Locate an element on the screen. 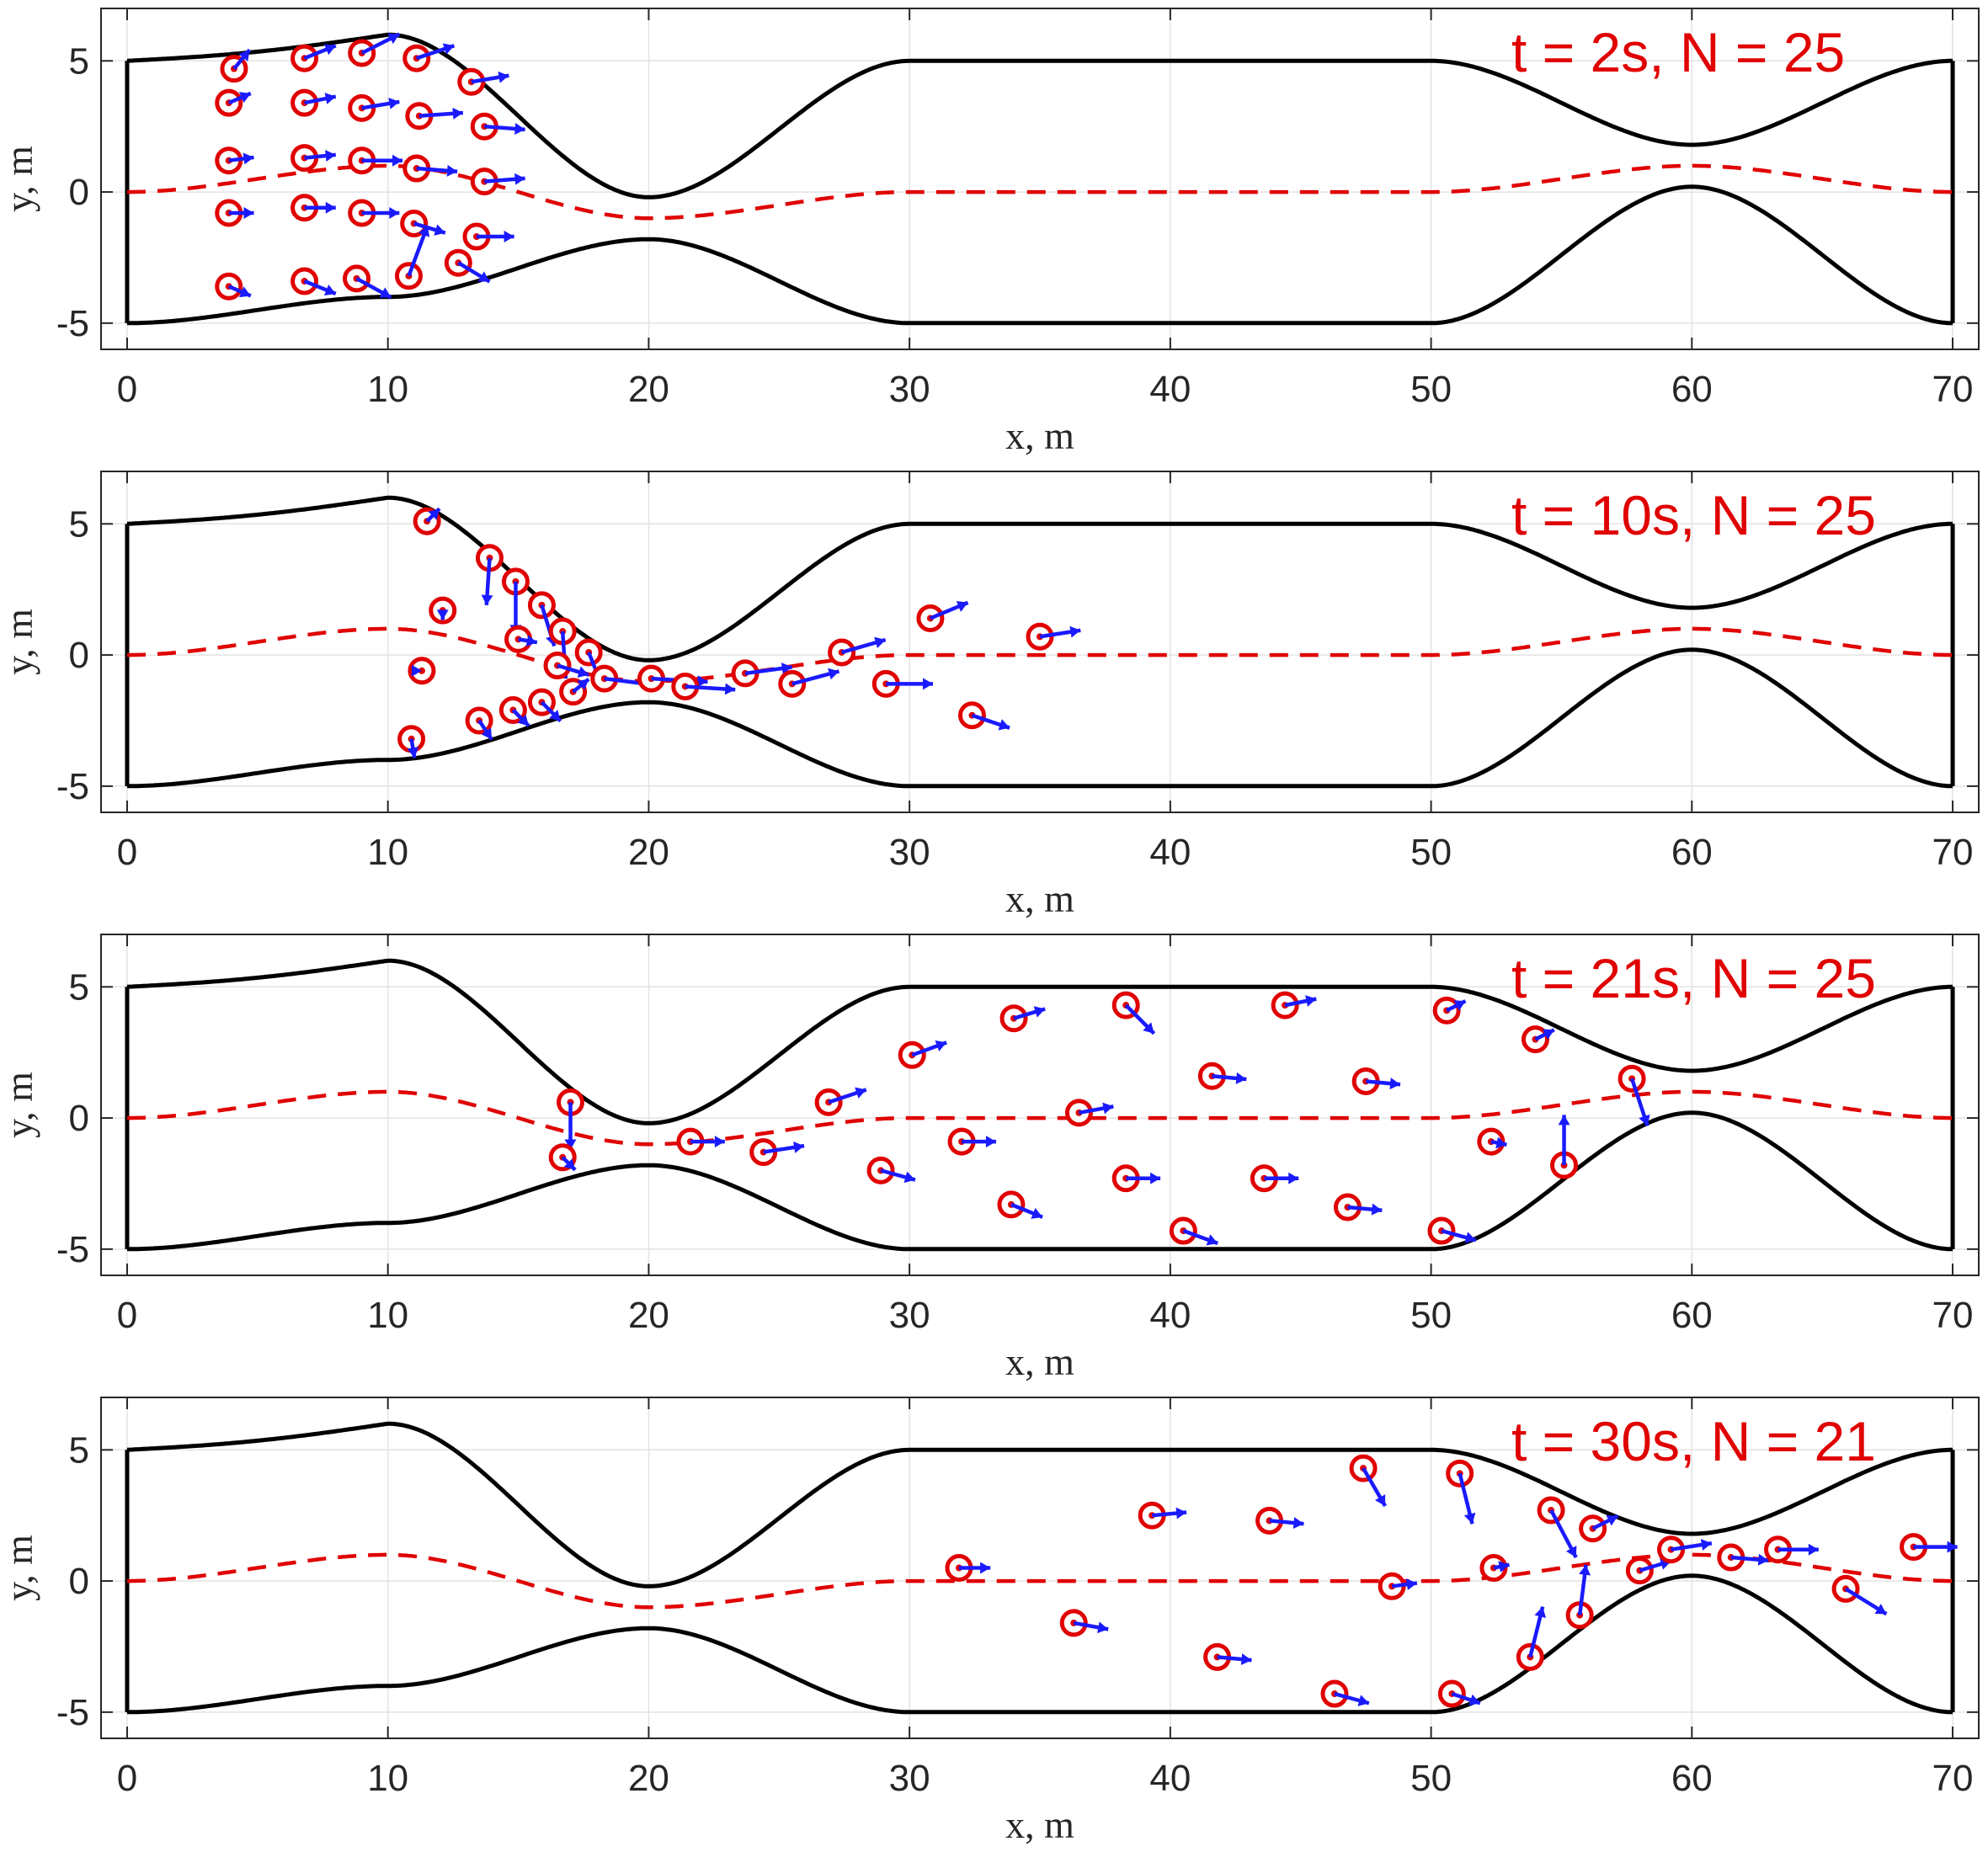 Image resolution: width=1988 pixels, height=1852 pixels. panel-title: t = 21s, N = 25 is located at coordinates (1693, 978).